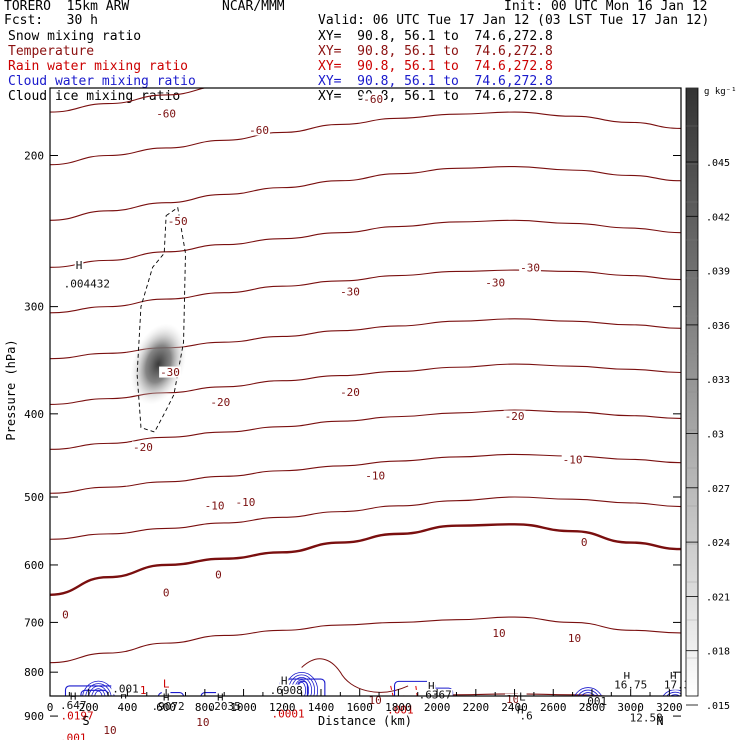 The height and width of the screenshot is (740, 740). I want to click on y-tick-label: 600, so click(34, 565).